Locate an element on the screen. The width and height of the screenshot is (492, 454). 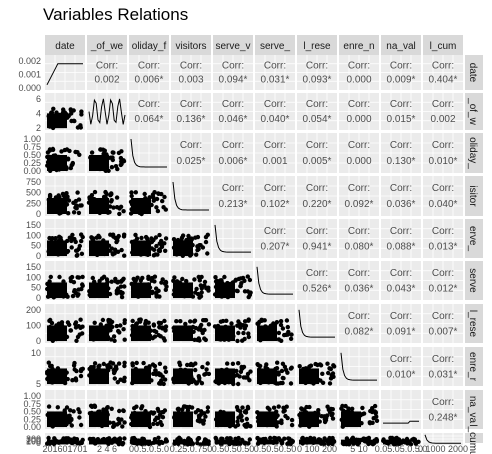
corr-value: 0.010* is located at coordinates (401, 374).